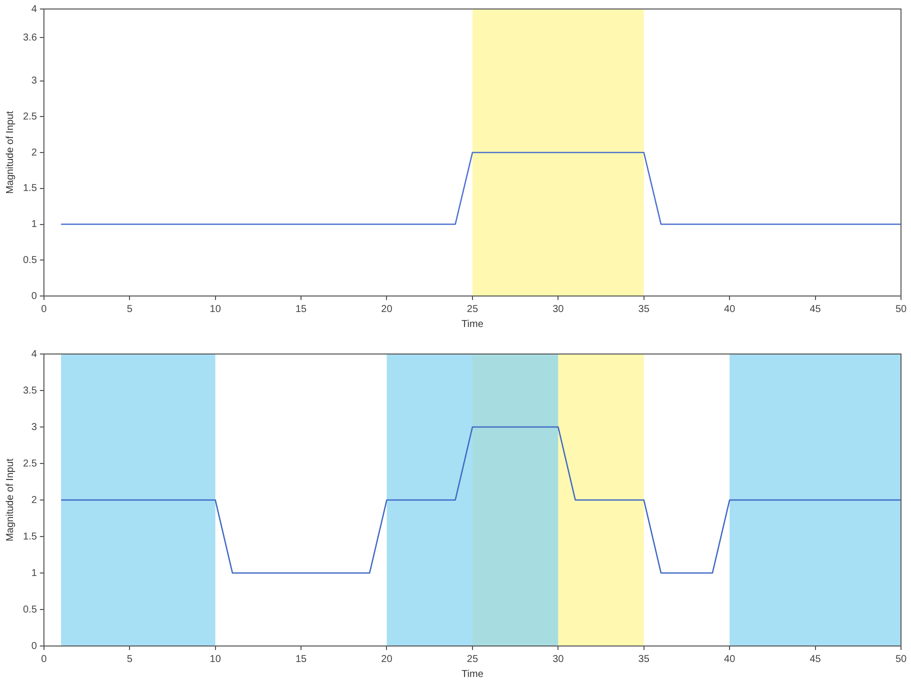 The height and width of the screenshot is (693, 911). Describe the element at coordinates (30, 38) in the screenshot. I see `y-tick-label: 3.6` at that location.